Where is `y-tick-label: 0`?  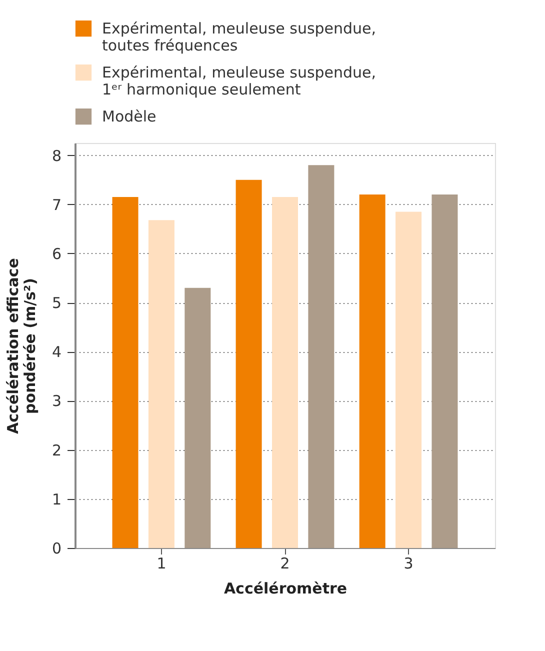
y-tick-label: 0 is located at coordinates (57, 549).